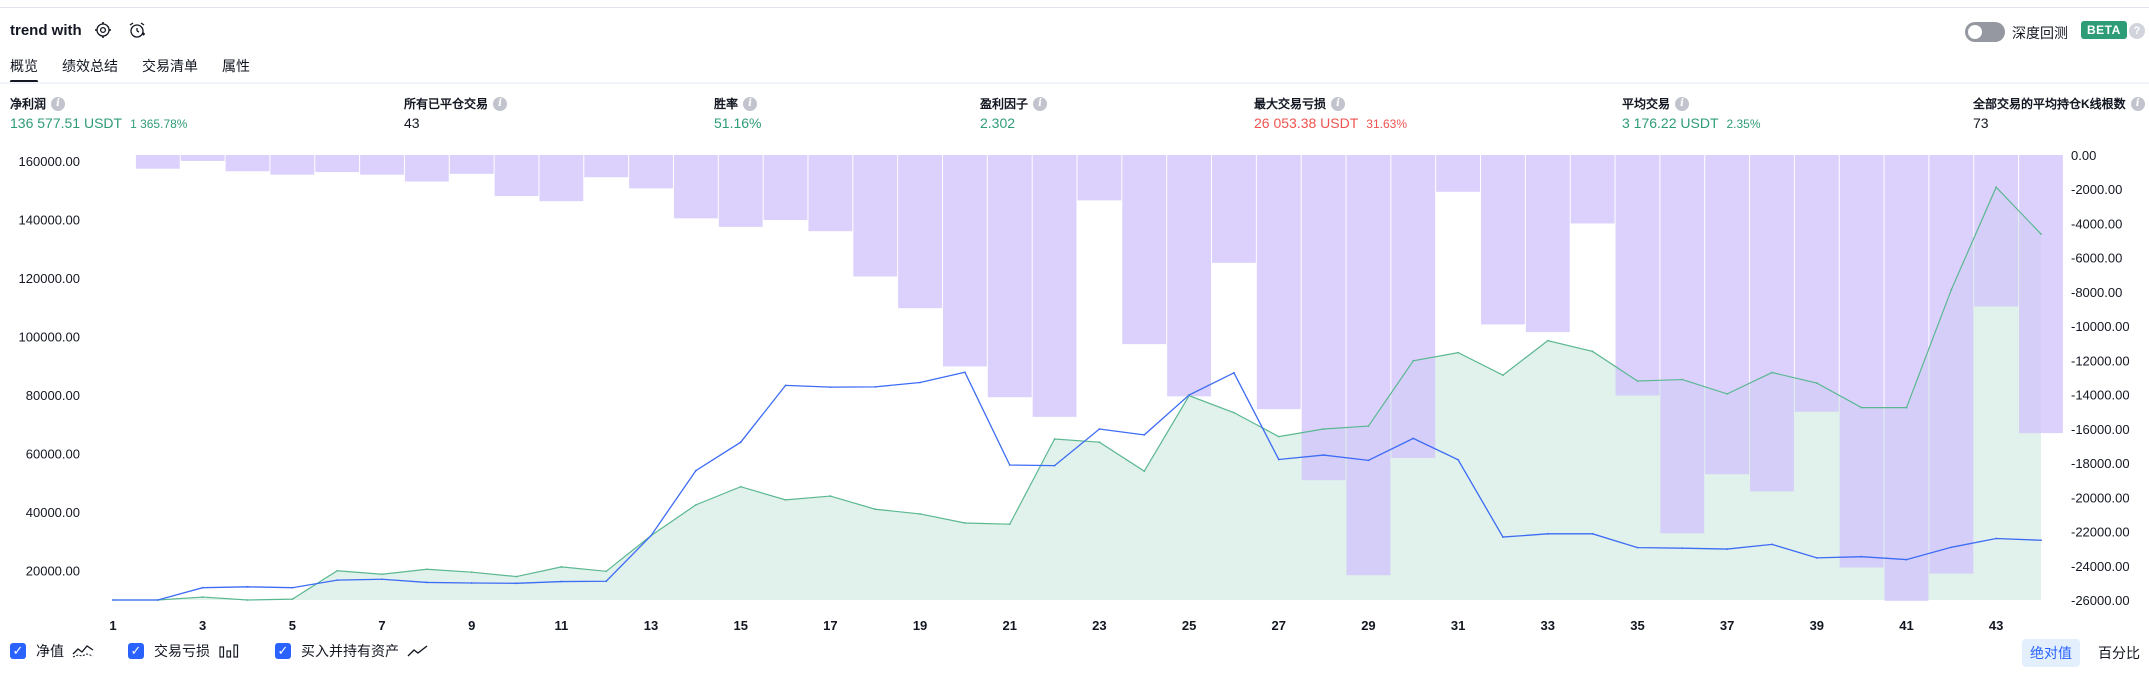  What do you see at coordinates (66, 123) in the screenshot?
I see `metric-value: 136 577.51 USDT` at bounding box center [66, 123].